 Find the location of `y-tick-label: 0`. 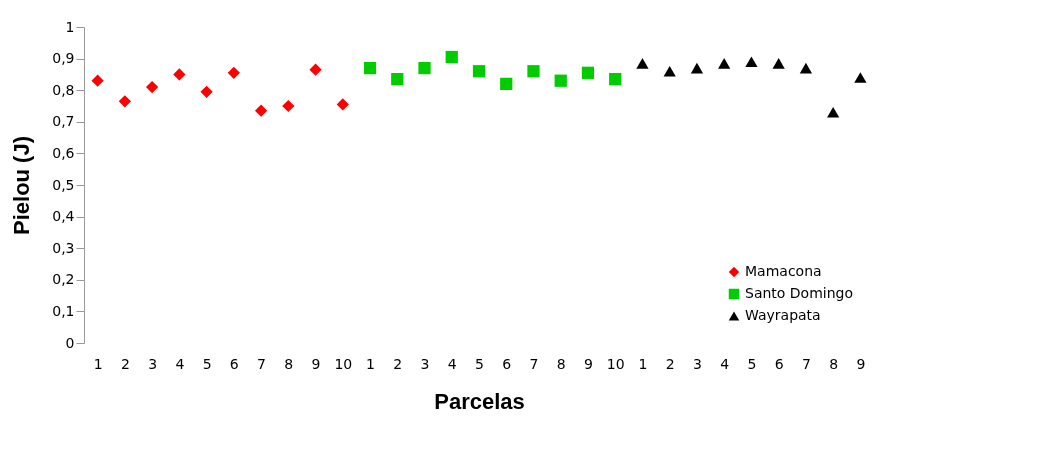

y-tick-label: 0 is located at coordinates (70, 342).